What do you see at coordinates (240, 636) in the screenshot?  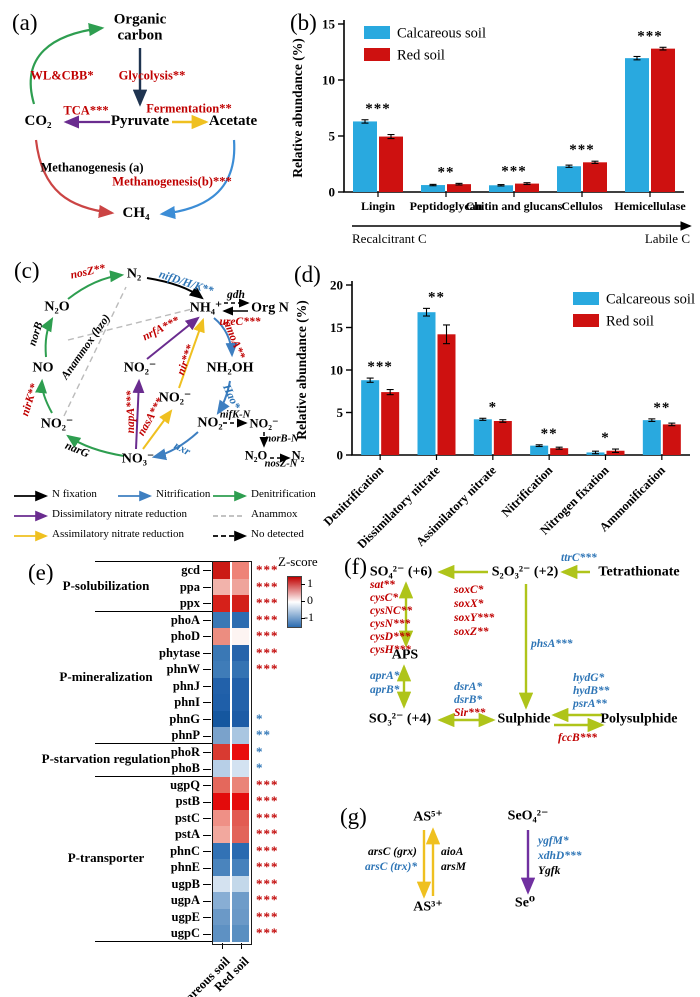 I see `heatmap-cell-redsoil-phoD` at bounding box center [240, 636].